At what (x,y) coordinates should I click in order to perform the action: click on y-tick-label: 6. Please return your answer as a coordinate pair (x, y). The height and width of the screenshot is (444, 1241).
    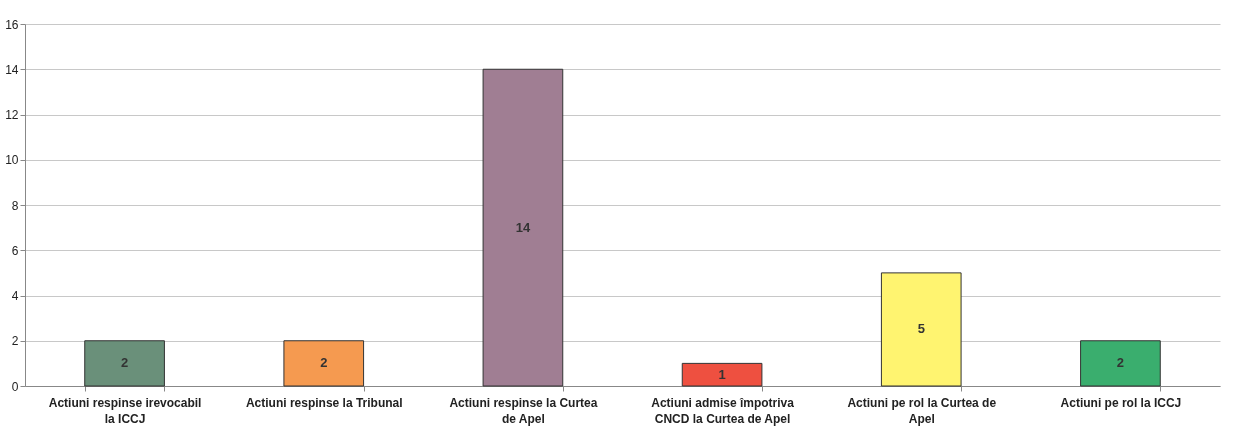
    Looking at the image, I should click on (15, 250).